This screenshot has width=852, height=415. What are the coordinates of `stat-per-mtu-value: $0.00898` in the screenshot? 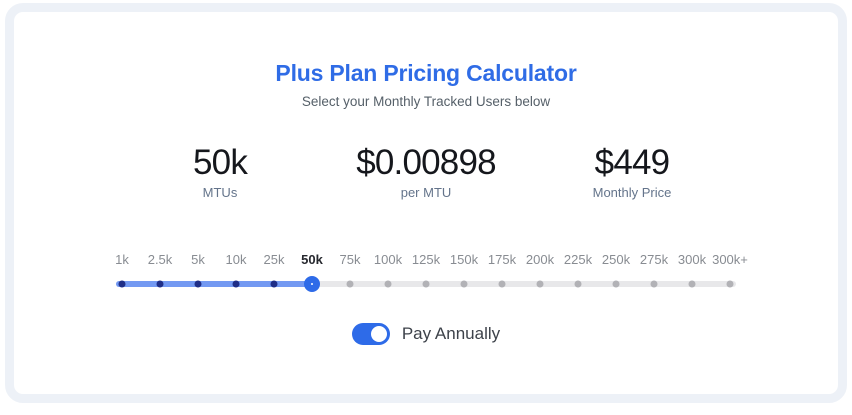 It's located at (426, 162).